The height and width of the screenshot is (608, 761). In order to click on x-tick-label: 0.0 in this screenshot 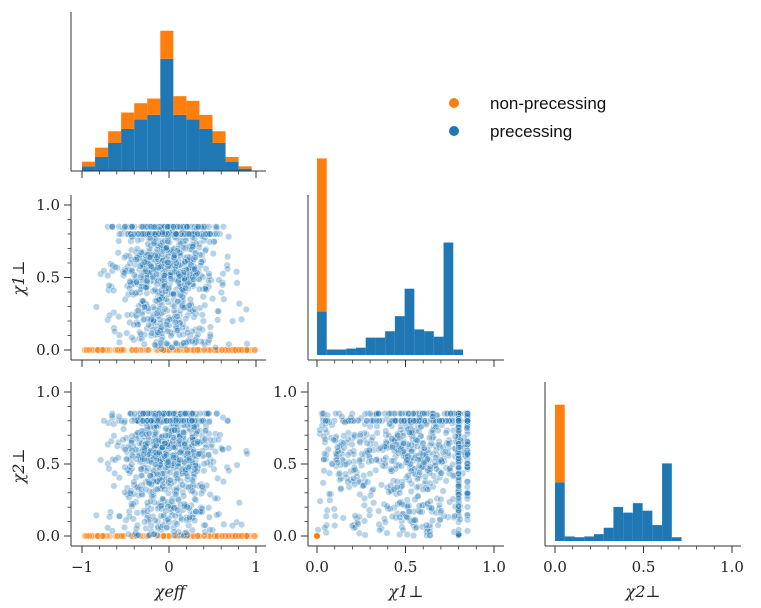, I will do `click(317, 567)`.